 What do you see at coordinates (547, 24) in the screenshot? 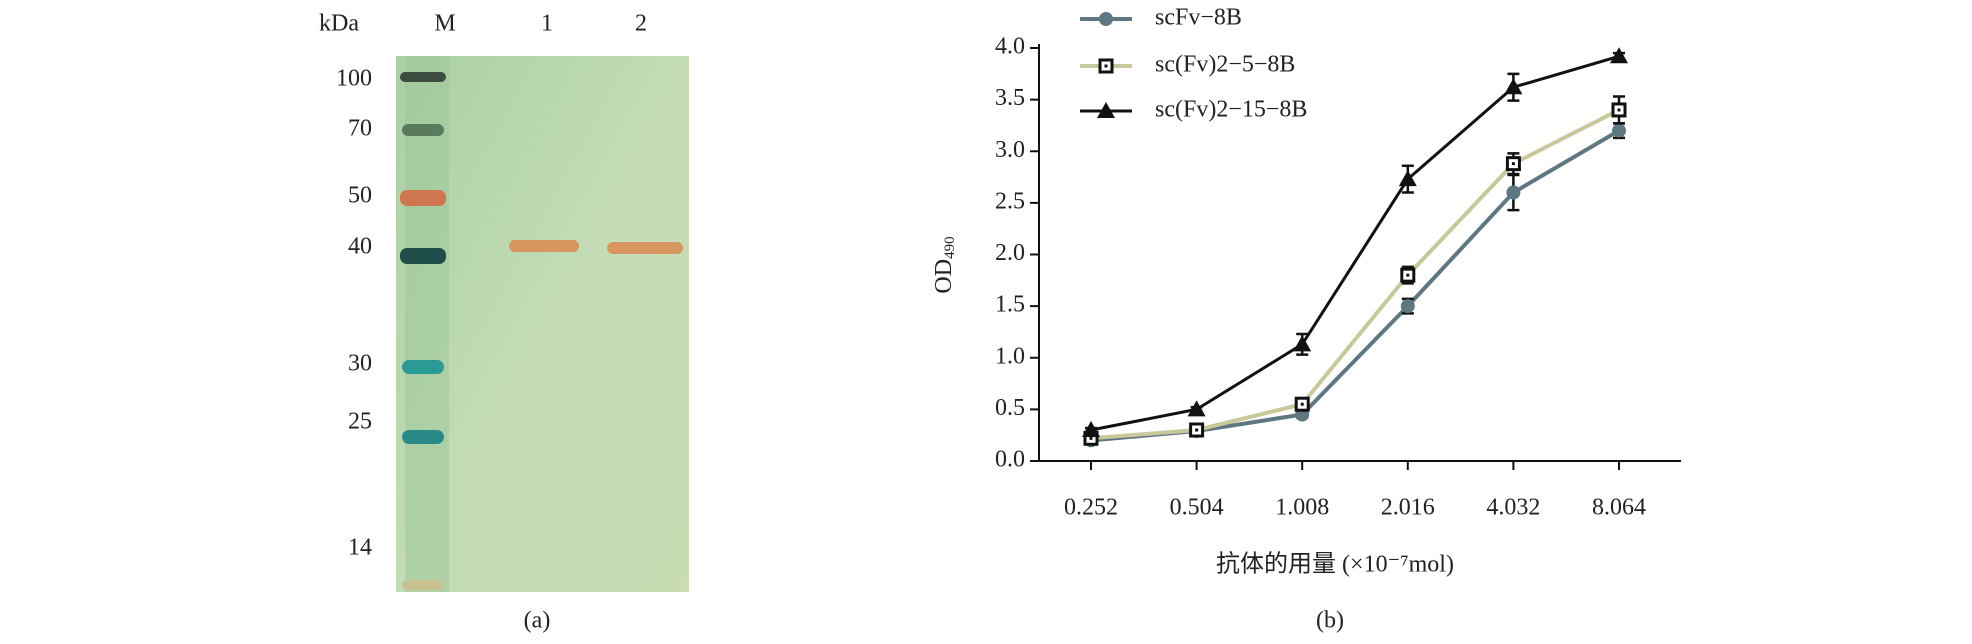
I see `lane-label: 1` at bounding box center [547, 24].